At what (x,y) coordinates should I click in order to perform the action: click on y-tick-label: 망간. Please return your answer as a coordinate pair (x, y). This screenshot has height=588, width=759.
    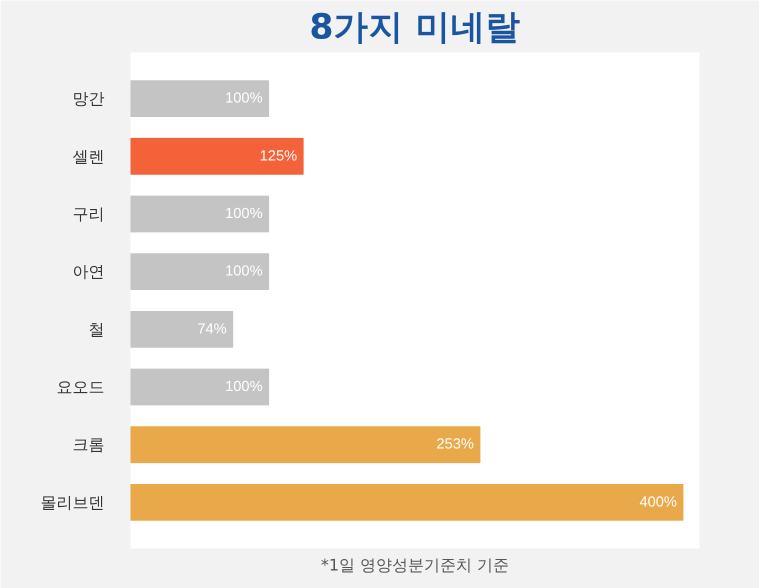
    Looking at the image, I should click on (88, 98).